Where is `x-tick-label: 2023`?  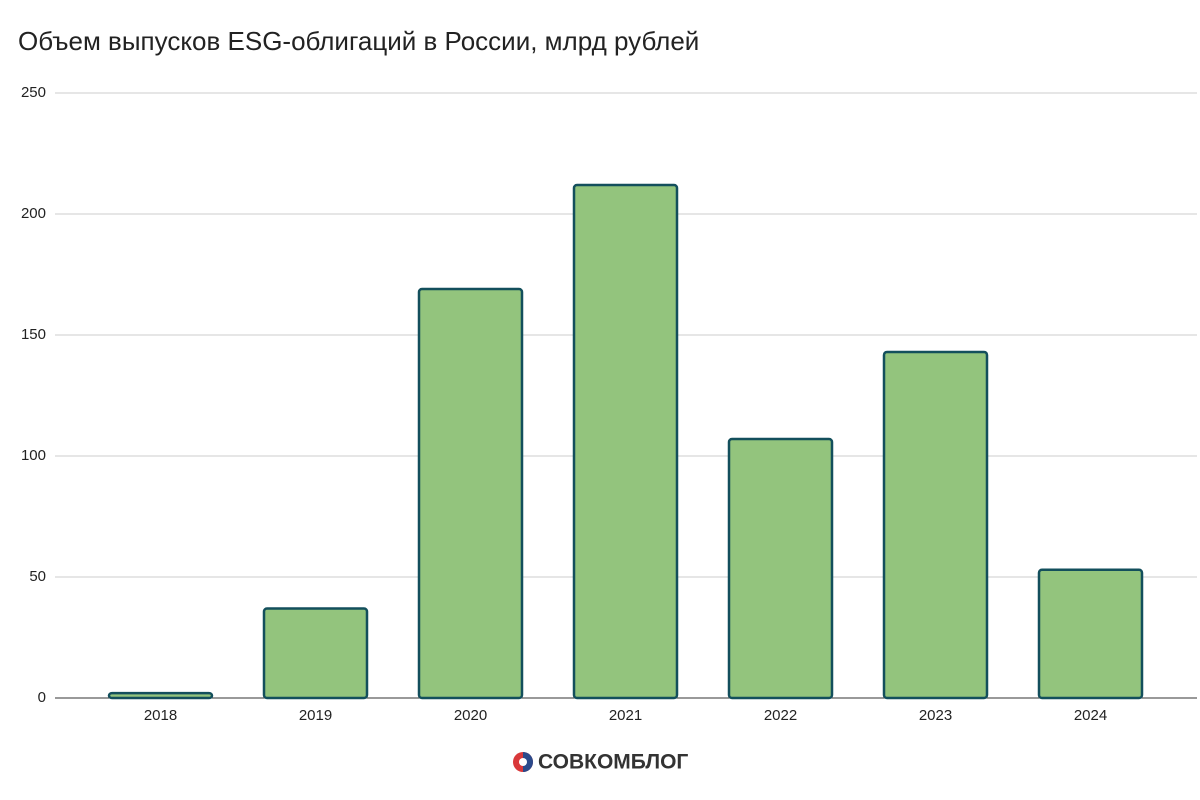 x-tick-label: 2023 is located at coordinates (935, 715).